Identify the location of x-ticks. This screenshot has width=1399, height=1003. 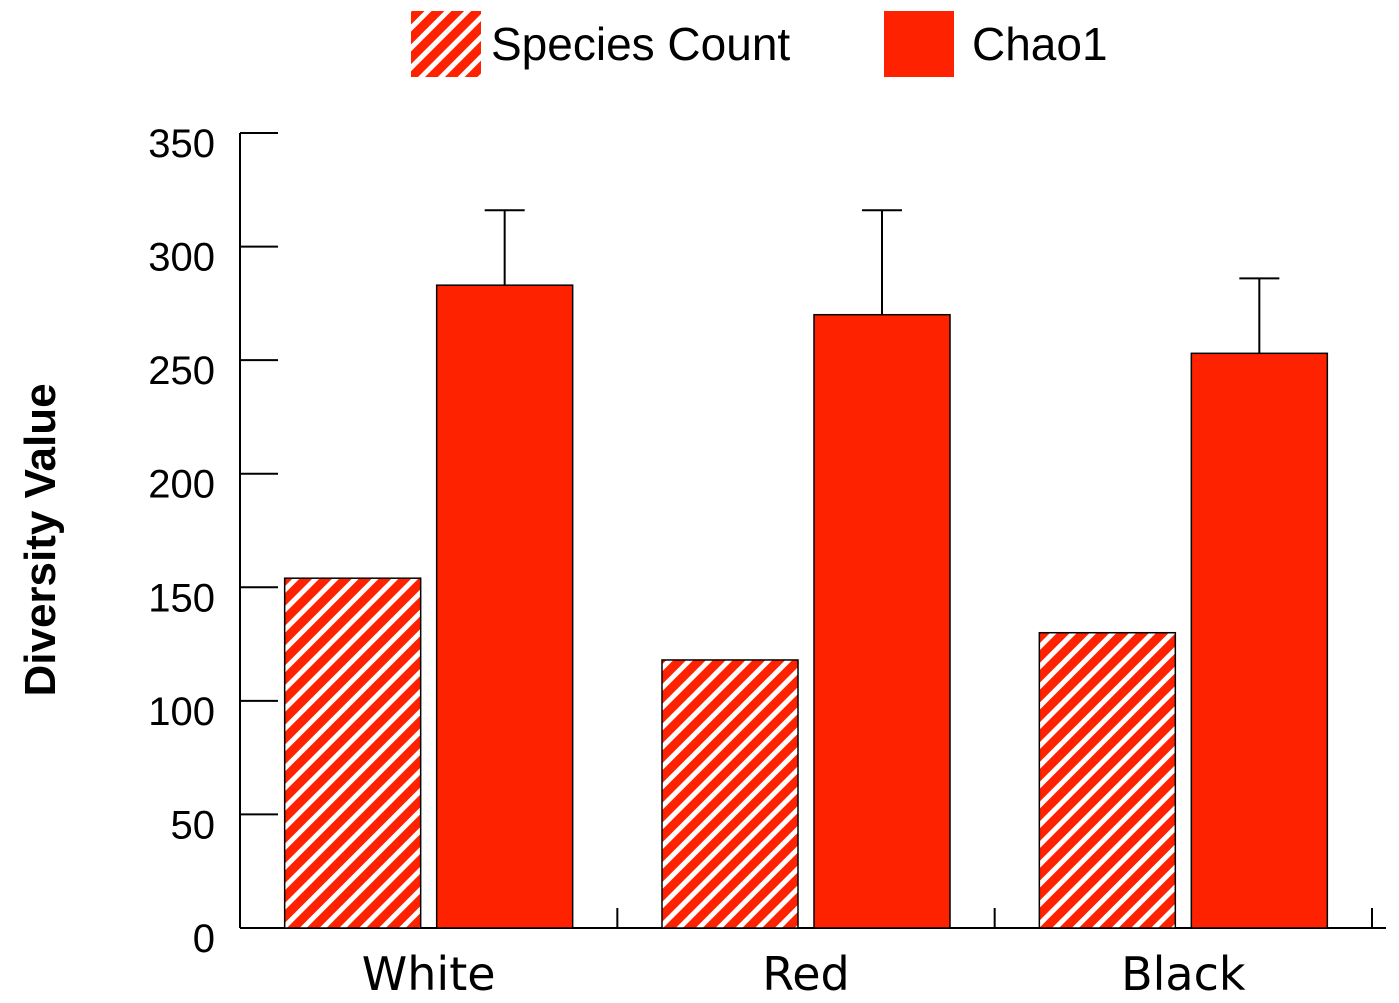
(994, 918).